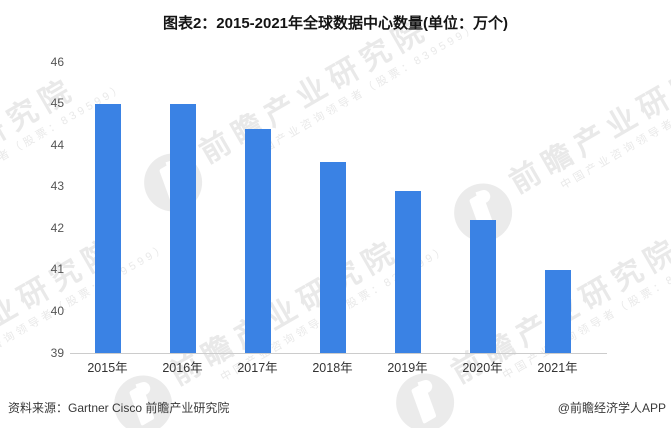 The height and width of the screenshot is (428, 671). I want to click on x-axis-label: 2020年, so click(482, 368).